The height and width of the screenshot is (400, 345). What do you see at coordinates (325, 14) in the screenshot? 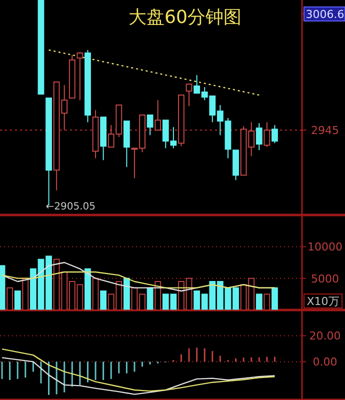
I see `y-tick-label: 3006.6` at bounding box center [325, 14].